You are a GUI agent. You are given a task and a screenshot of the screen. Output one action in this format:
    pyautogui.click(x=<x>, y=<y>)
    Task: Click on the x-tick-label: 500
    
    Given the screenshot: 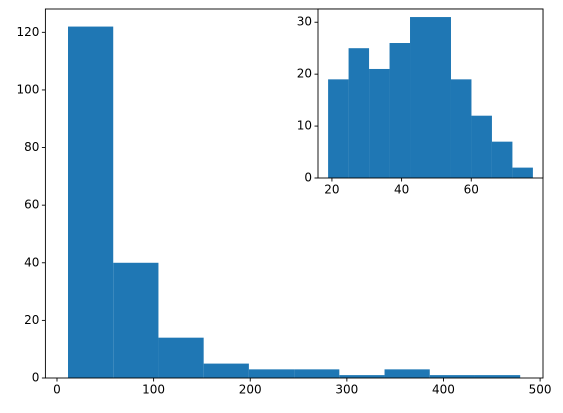 What is the action you would take?
    pyautogui.click(x=540, y=390)
    